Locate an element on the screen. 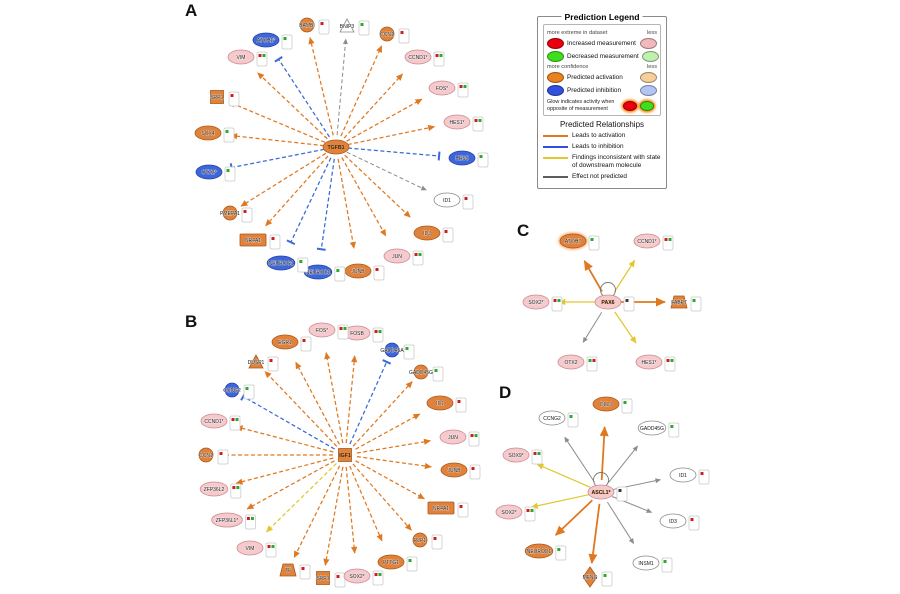 The image size is (900, 594). node-label: SOX9* is located at coordinates (515, 456).